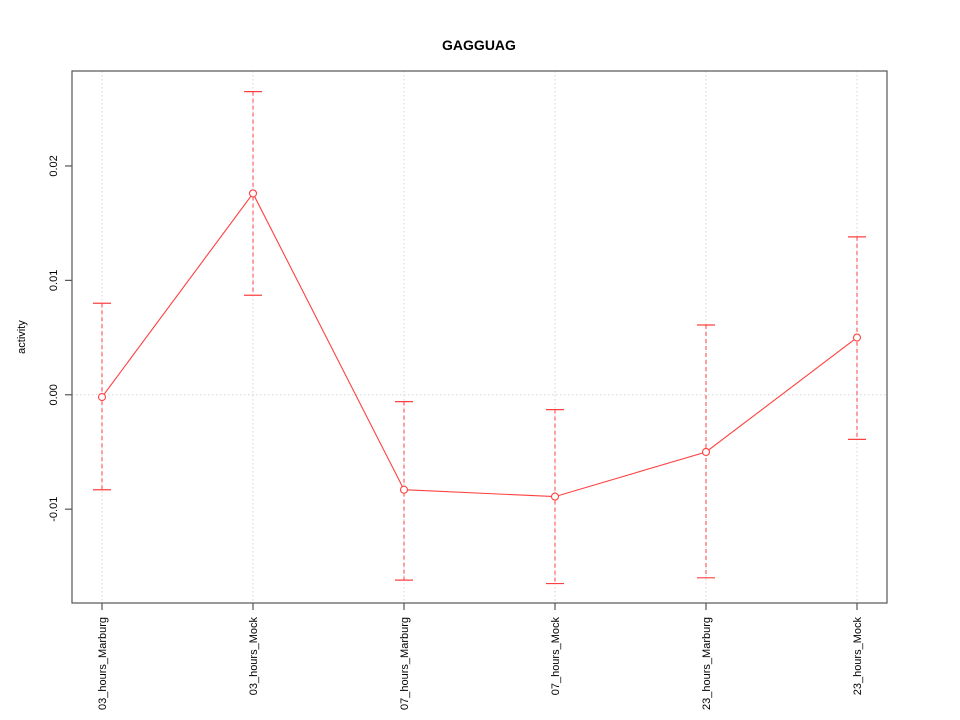 This screenshot has height=720, width=960. I want to click on y-tick-label: 0.01, so click(54, 280).